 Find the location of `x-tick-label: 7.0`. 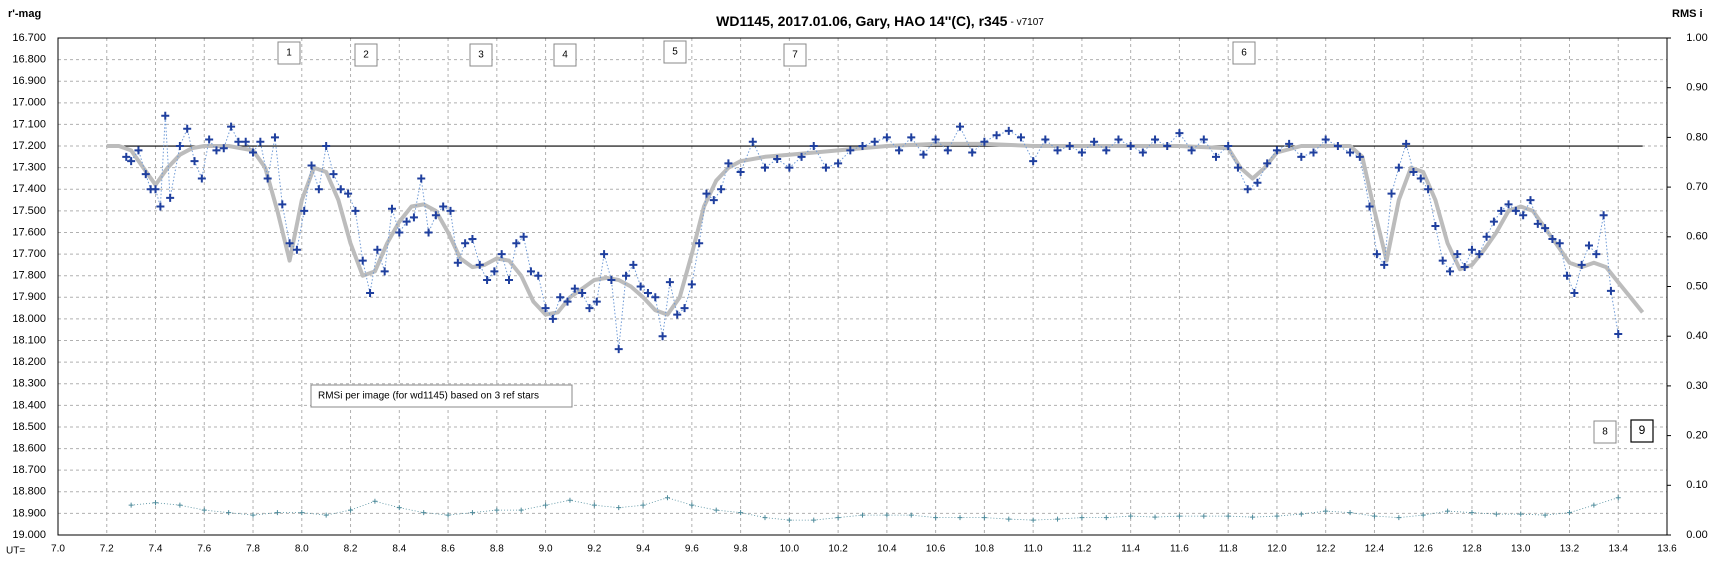

x-tick-label: 7.0 is located at coordinates (58, 549).